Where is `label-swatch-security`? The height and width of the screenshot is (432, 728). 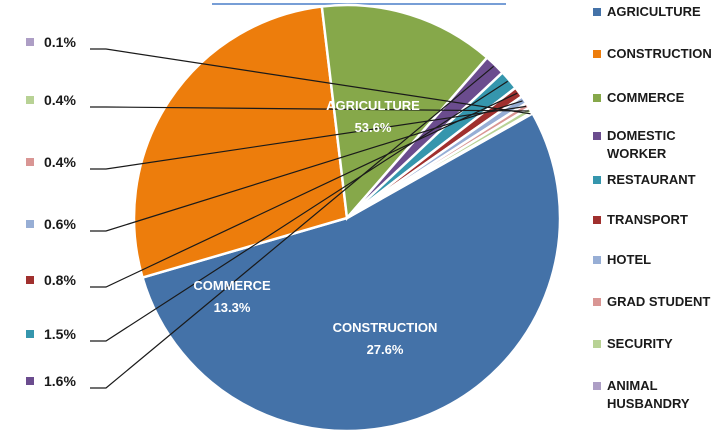 label-swatch-security is located at coordinates (30, 100).